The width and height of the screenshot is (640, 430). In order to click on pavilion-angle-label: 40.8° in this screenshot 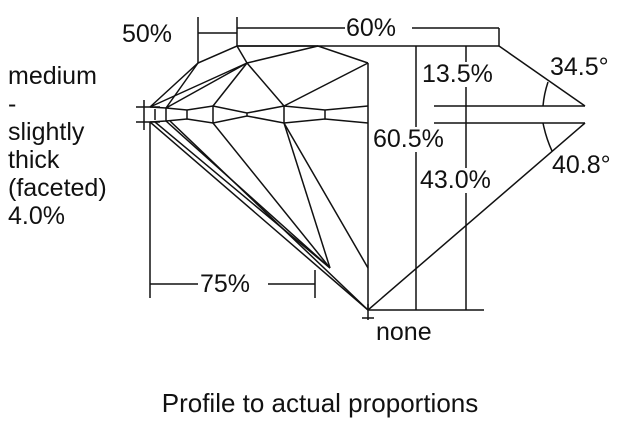, I will do `click(581, 165)`.